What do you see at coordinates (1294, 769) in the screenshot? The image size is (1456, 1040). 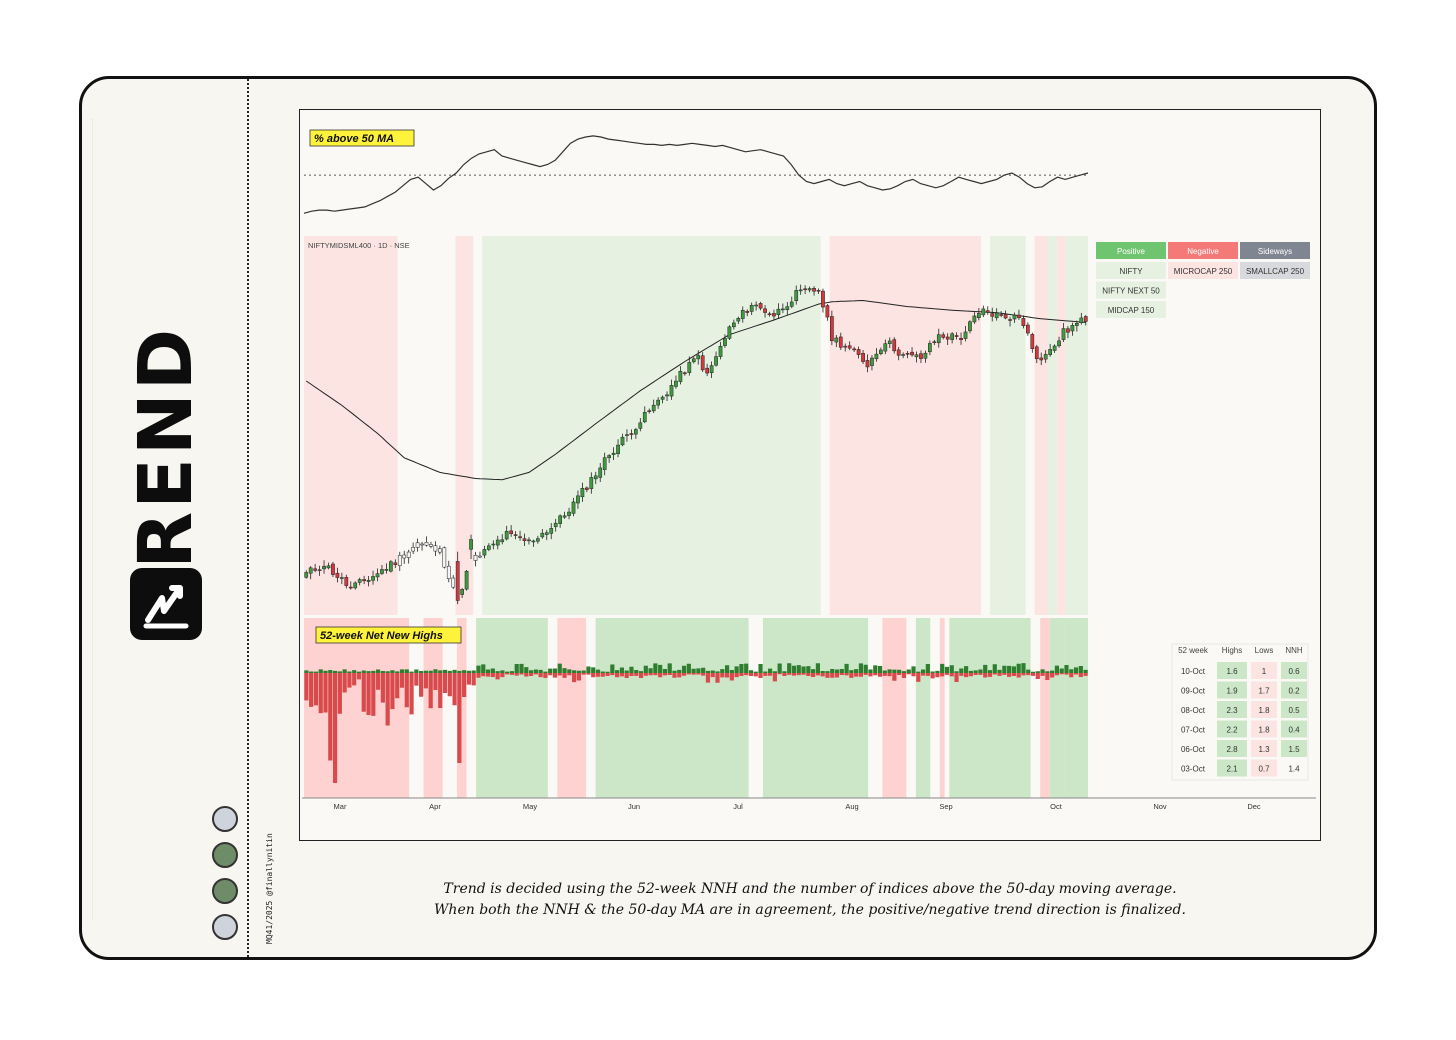 I see `nnh-table-cell: 1.4` at bounding box center [1294, 769].